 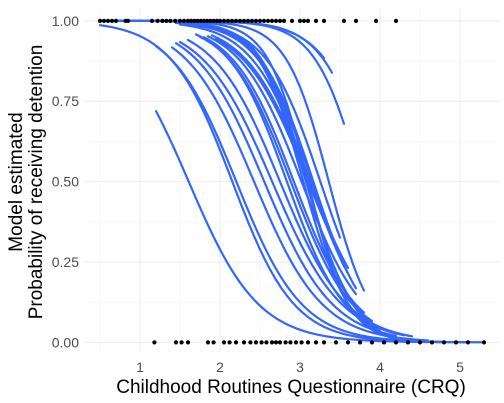 What do you see at coordinates (140, 367) in the screenshot?
I see `x-tick-label: 1` at bounding box center [140, 367].